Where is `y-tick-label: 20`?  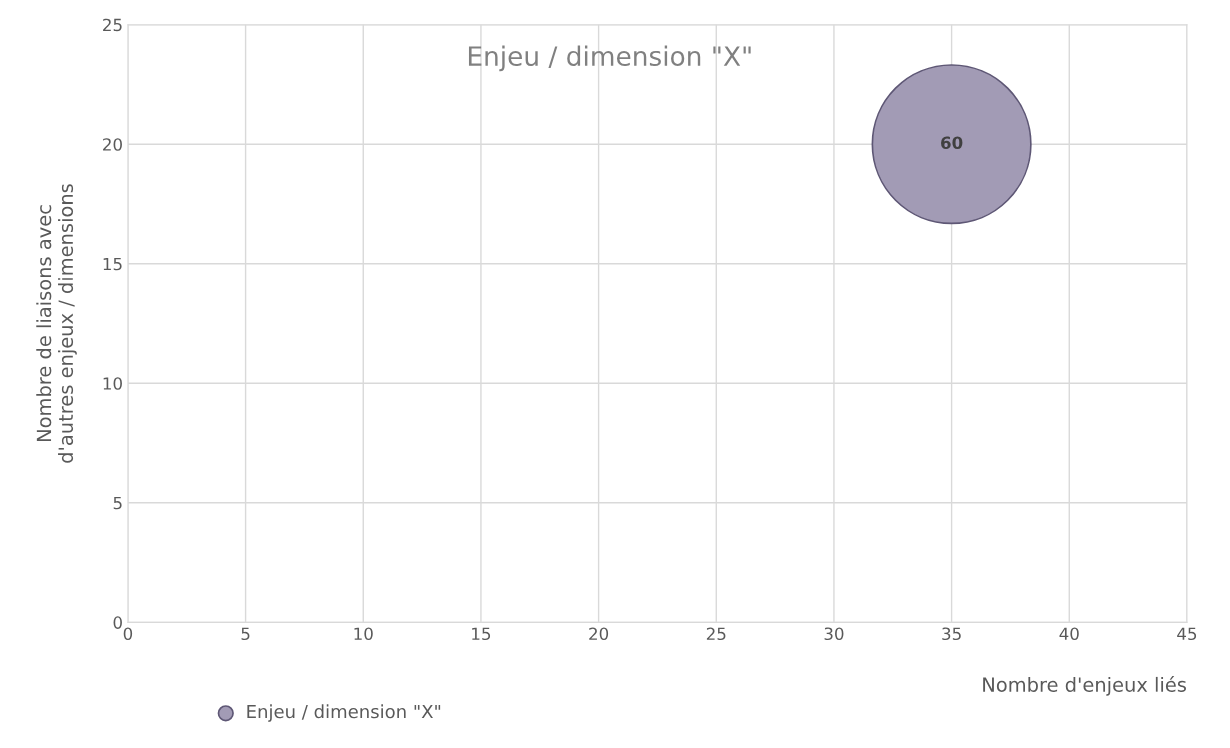 y-tick-label: 20 is located at coordinates (112, 144).